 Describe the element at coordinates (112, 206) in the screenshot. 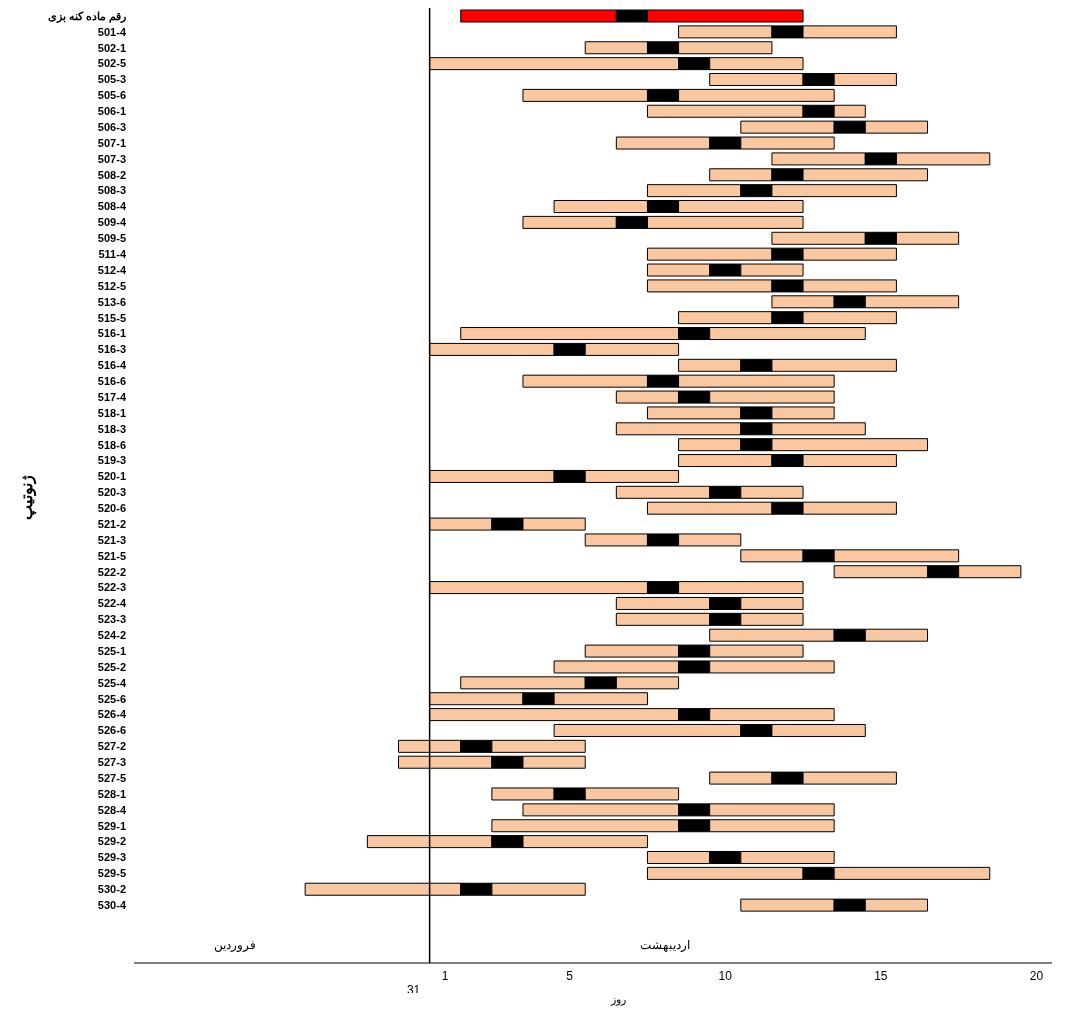

I see `y-tick-label: 508-4` at that location.